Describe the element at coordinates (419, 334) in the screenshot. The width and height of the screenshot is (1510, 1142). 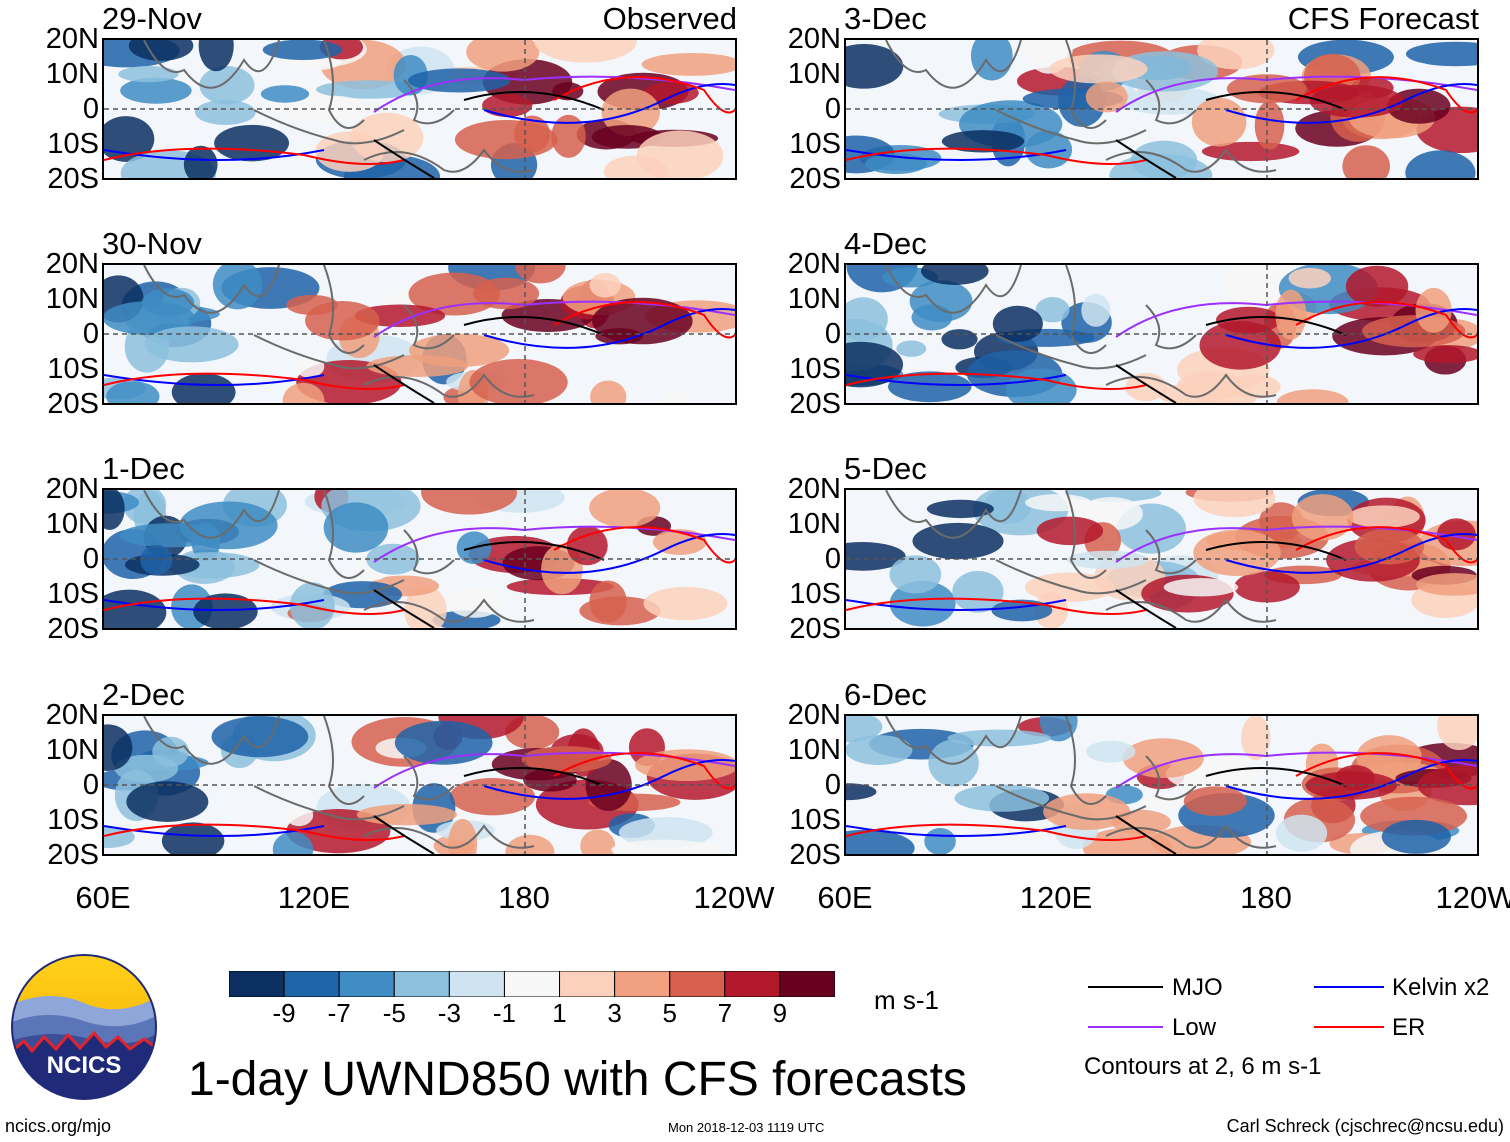
I see `wind-map-30-Nov` at that location.